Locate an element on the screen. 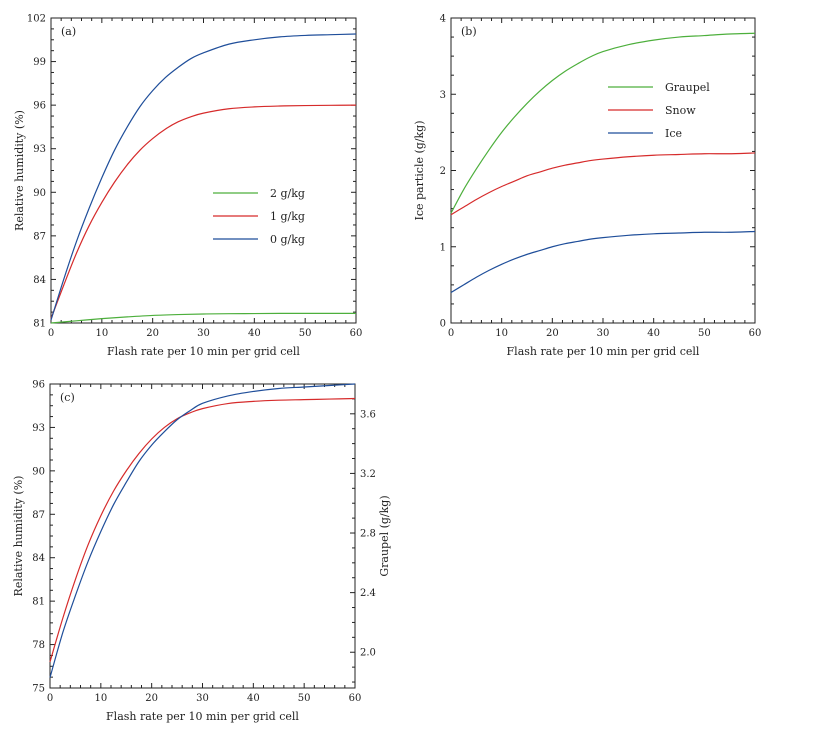  series-line-0-g-kg is located at coordinates (203, 177).